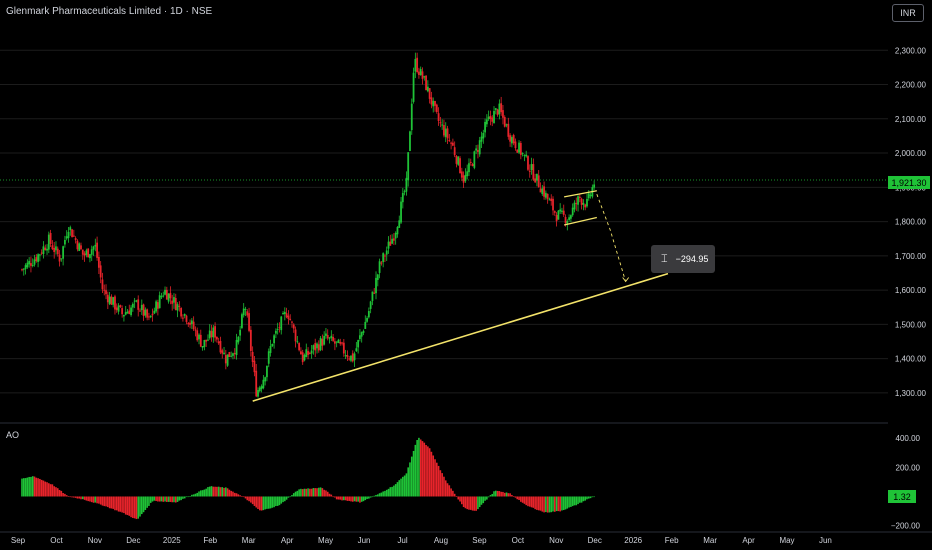  Describe the element at coordinates (911, 85) in the screenshot. I see `price-tick-label: 2,200.00` at that location.